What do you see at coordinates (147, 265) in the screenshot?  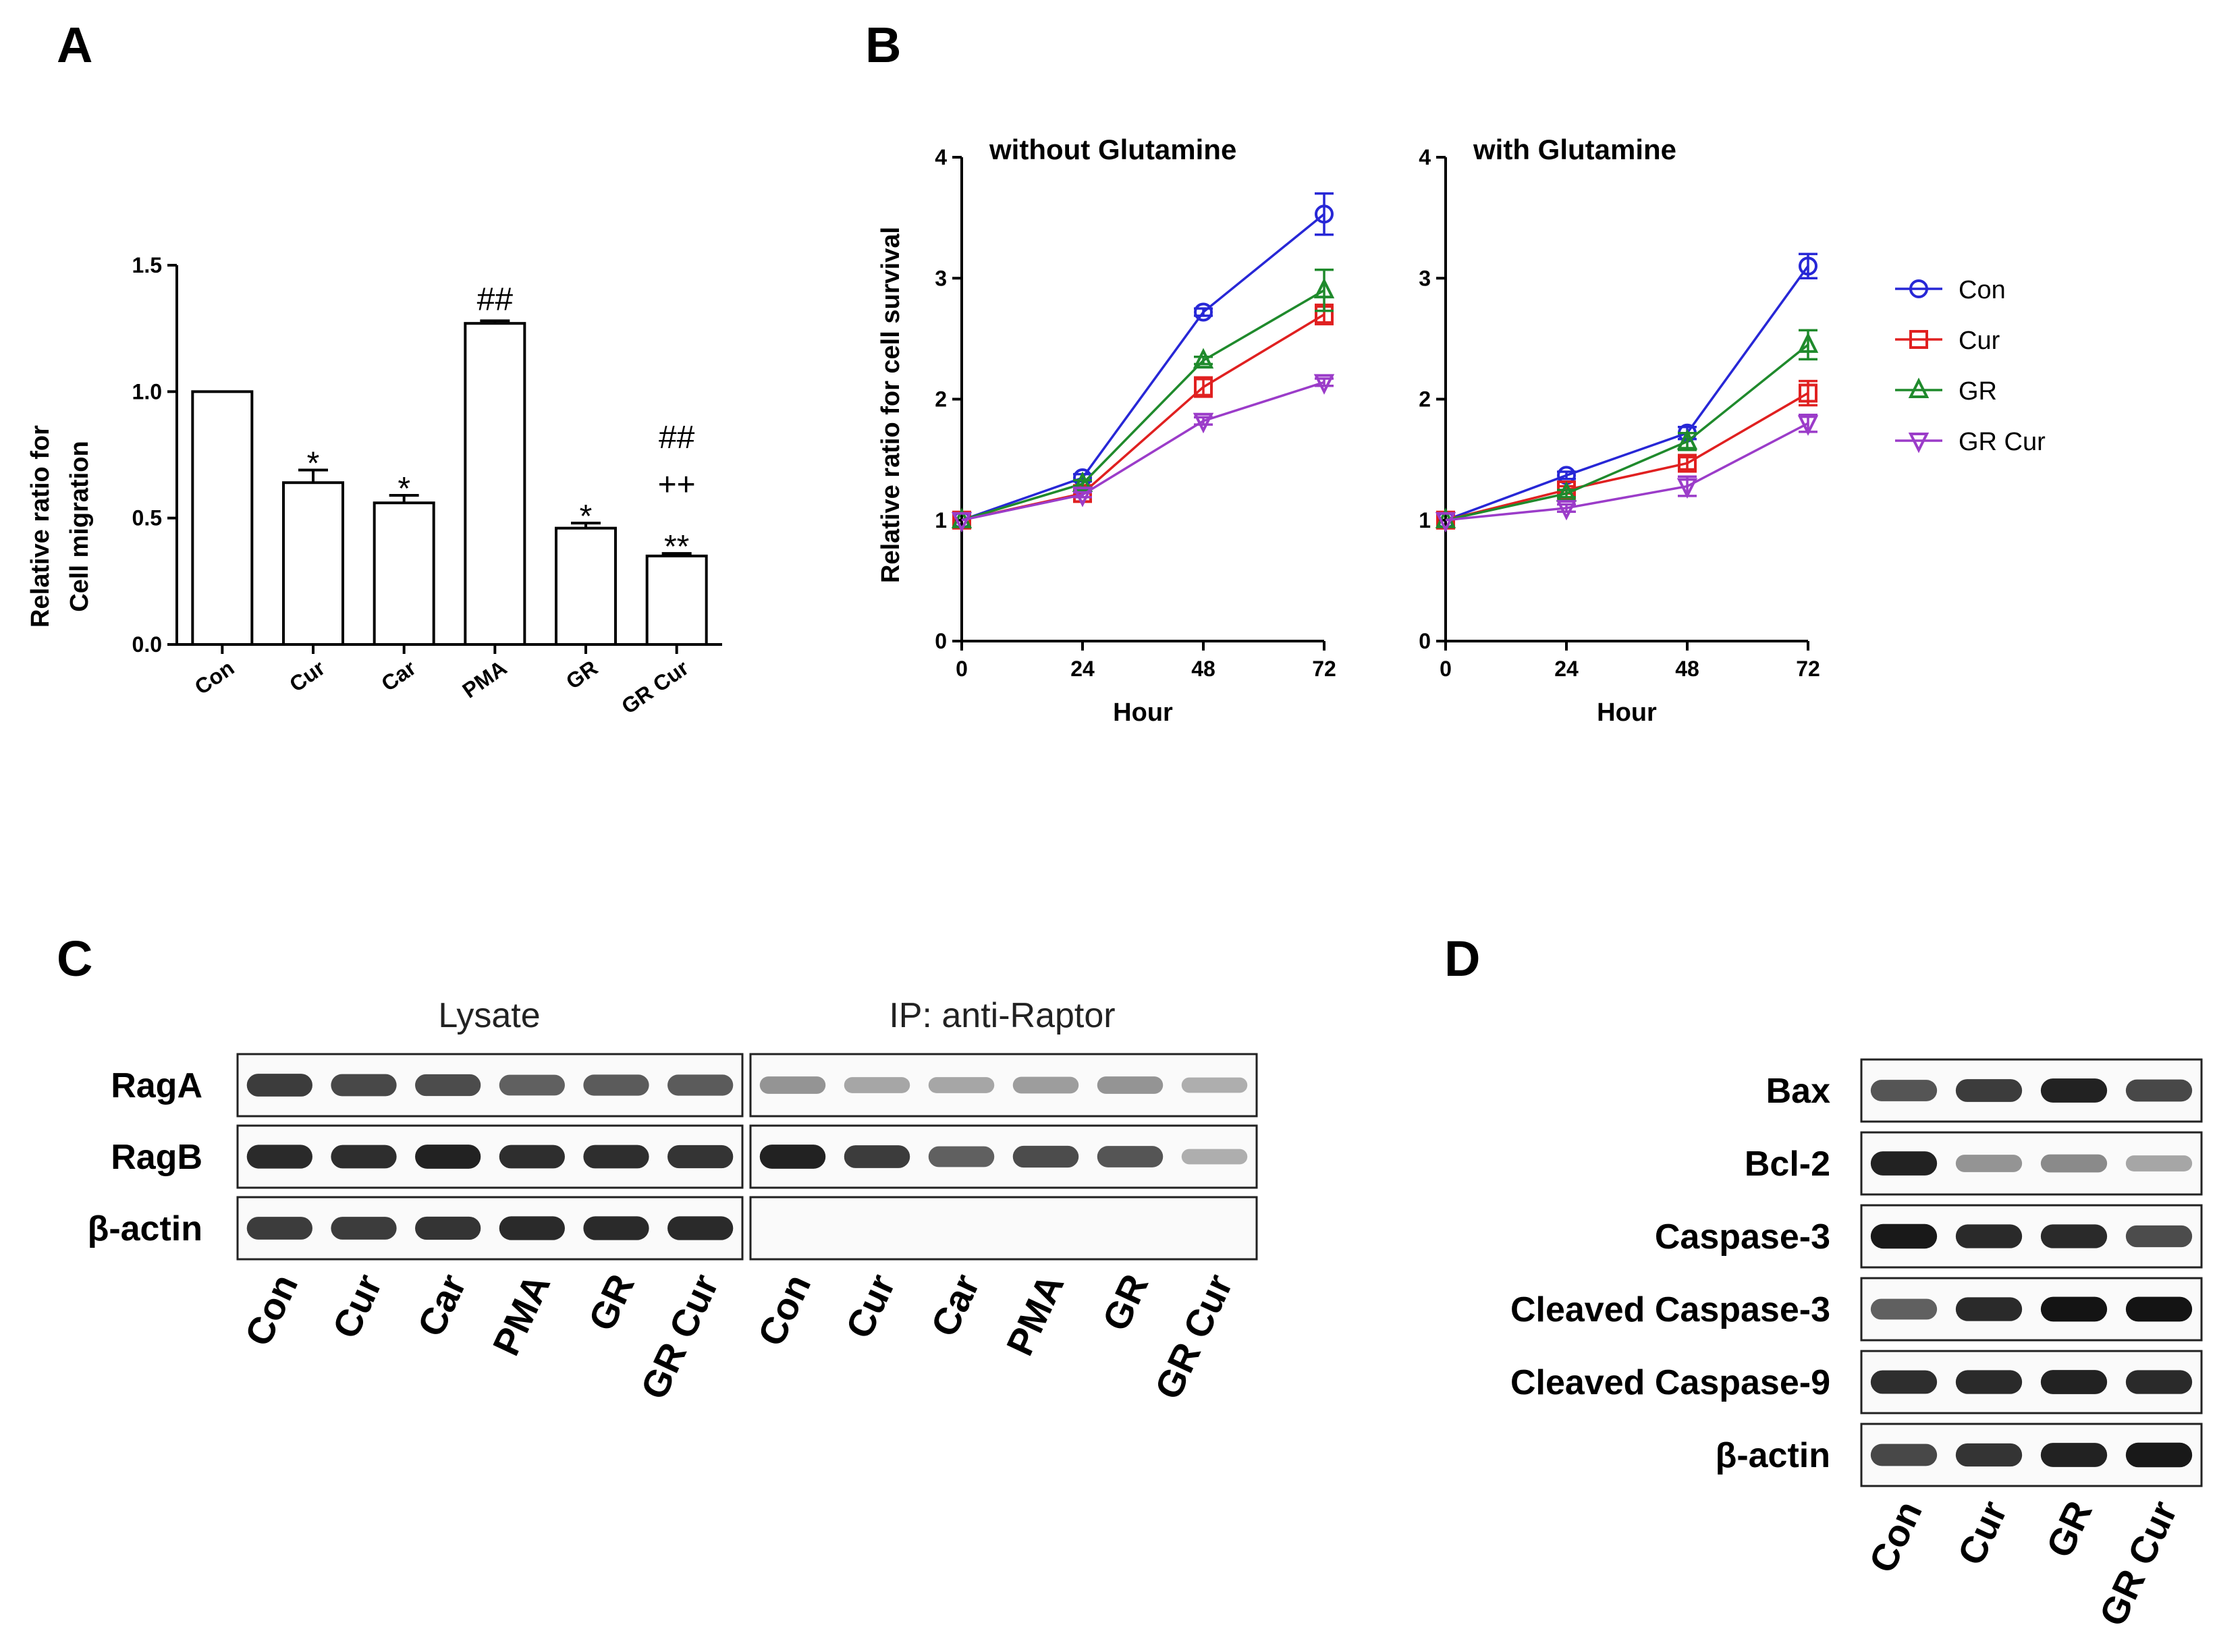 I see `y-tick-label-a: 1.5` at bounding box center [147, 265].